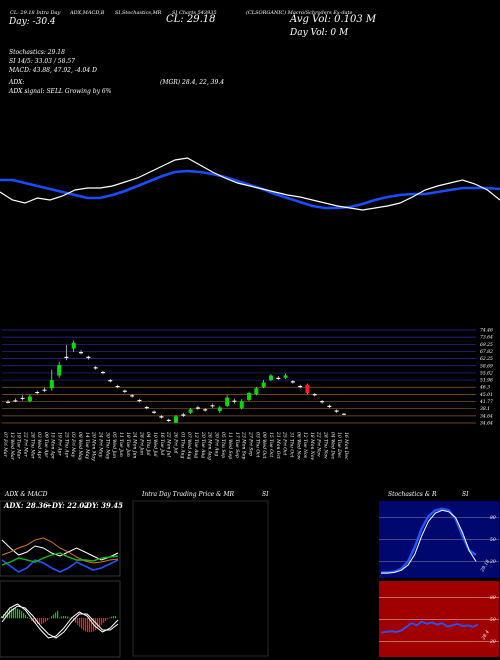 The image size is (500, 660). I want to click on x-tick-label: 26 Mon Aug, so click(210, 445).